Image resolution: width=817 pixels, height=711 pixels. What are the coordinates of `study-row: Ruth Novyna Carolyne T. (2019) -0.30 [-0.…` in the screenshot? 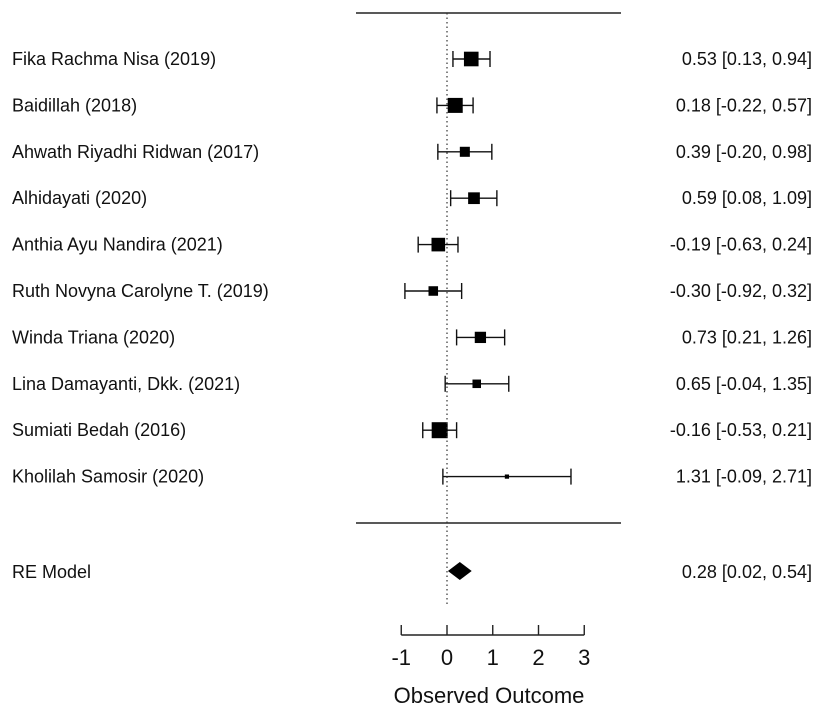 It's located at (412, 291).